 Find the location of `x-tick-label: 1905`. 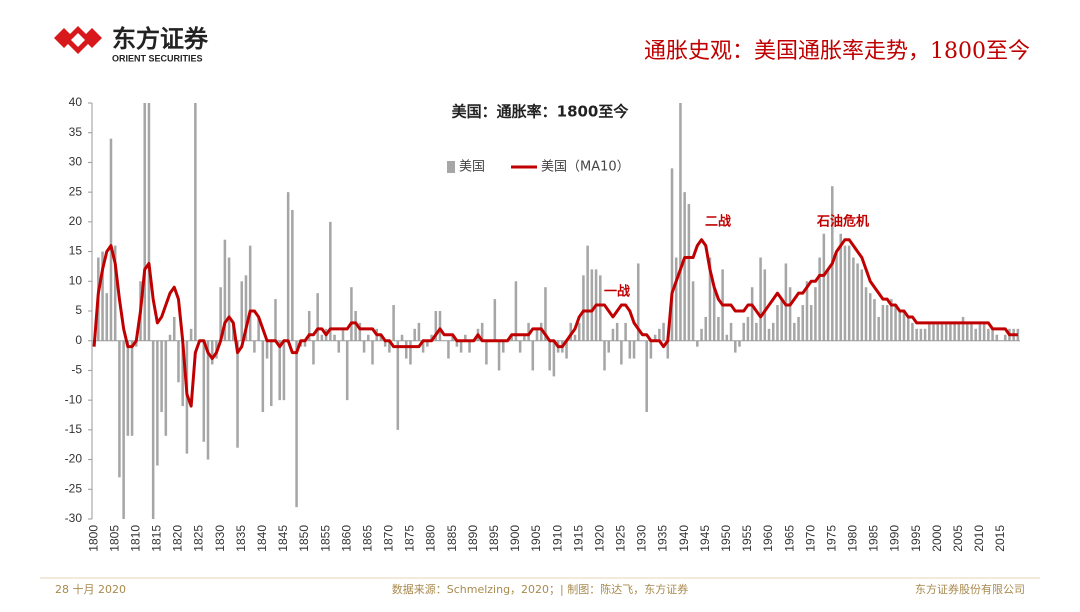

x-tick-label: 1905 is located at coordinates (536, 538).